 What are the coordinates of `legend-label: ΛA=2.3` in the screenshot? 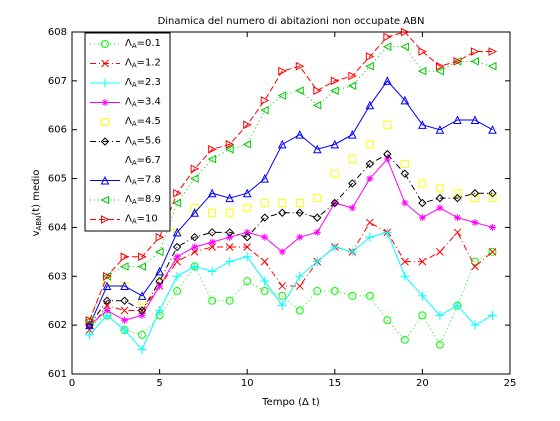 It's located at (143, 83).